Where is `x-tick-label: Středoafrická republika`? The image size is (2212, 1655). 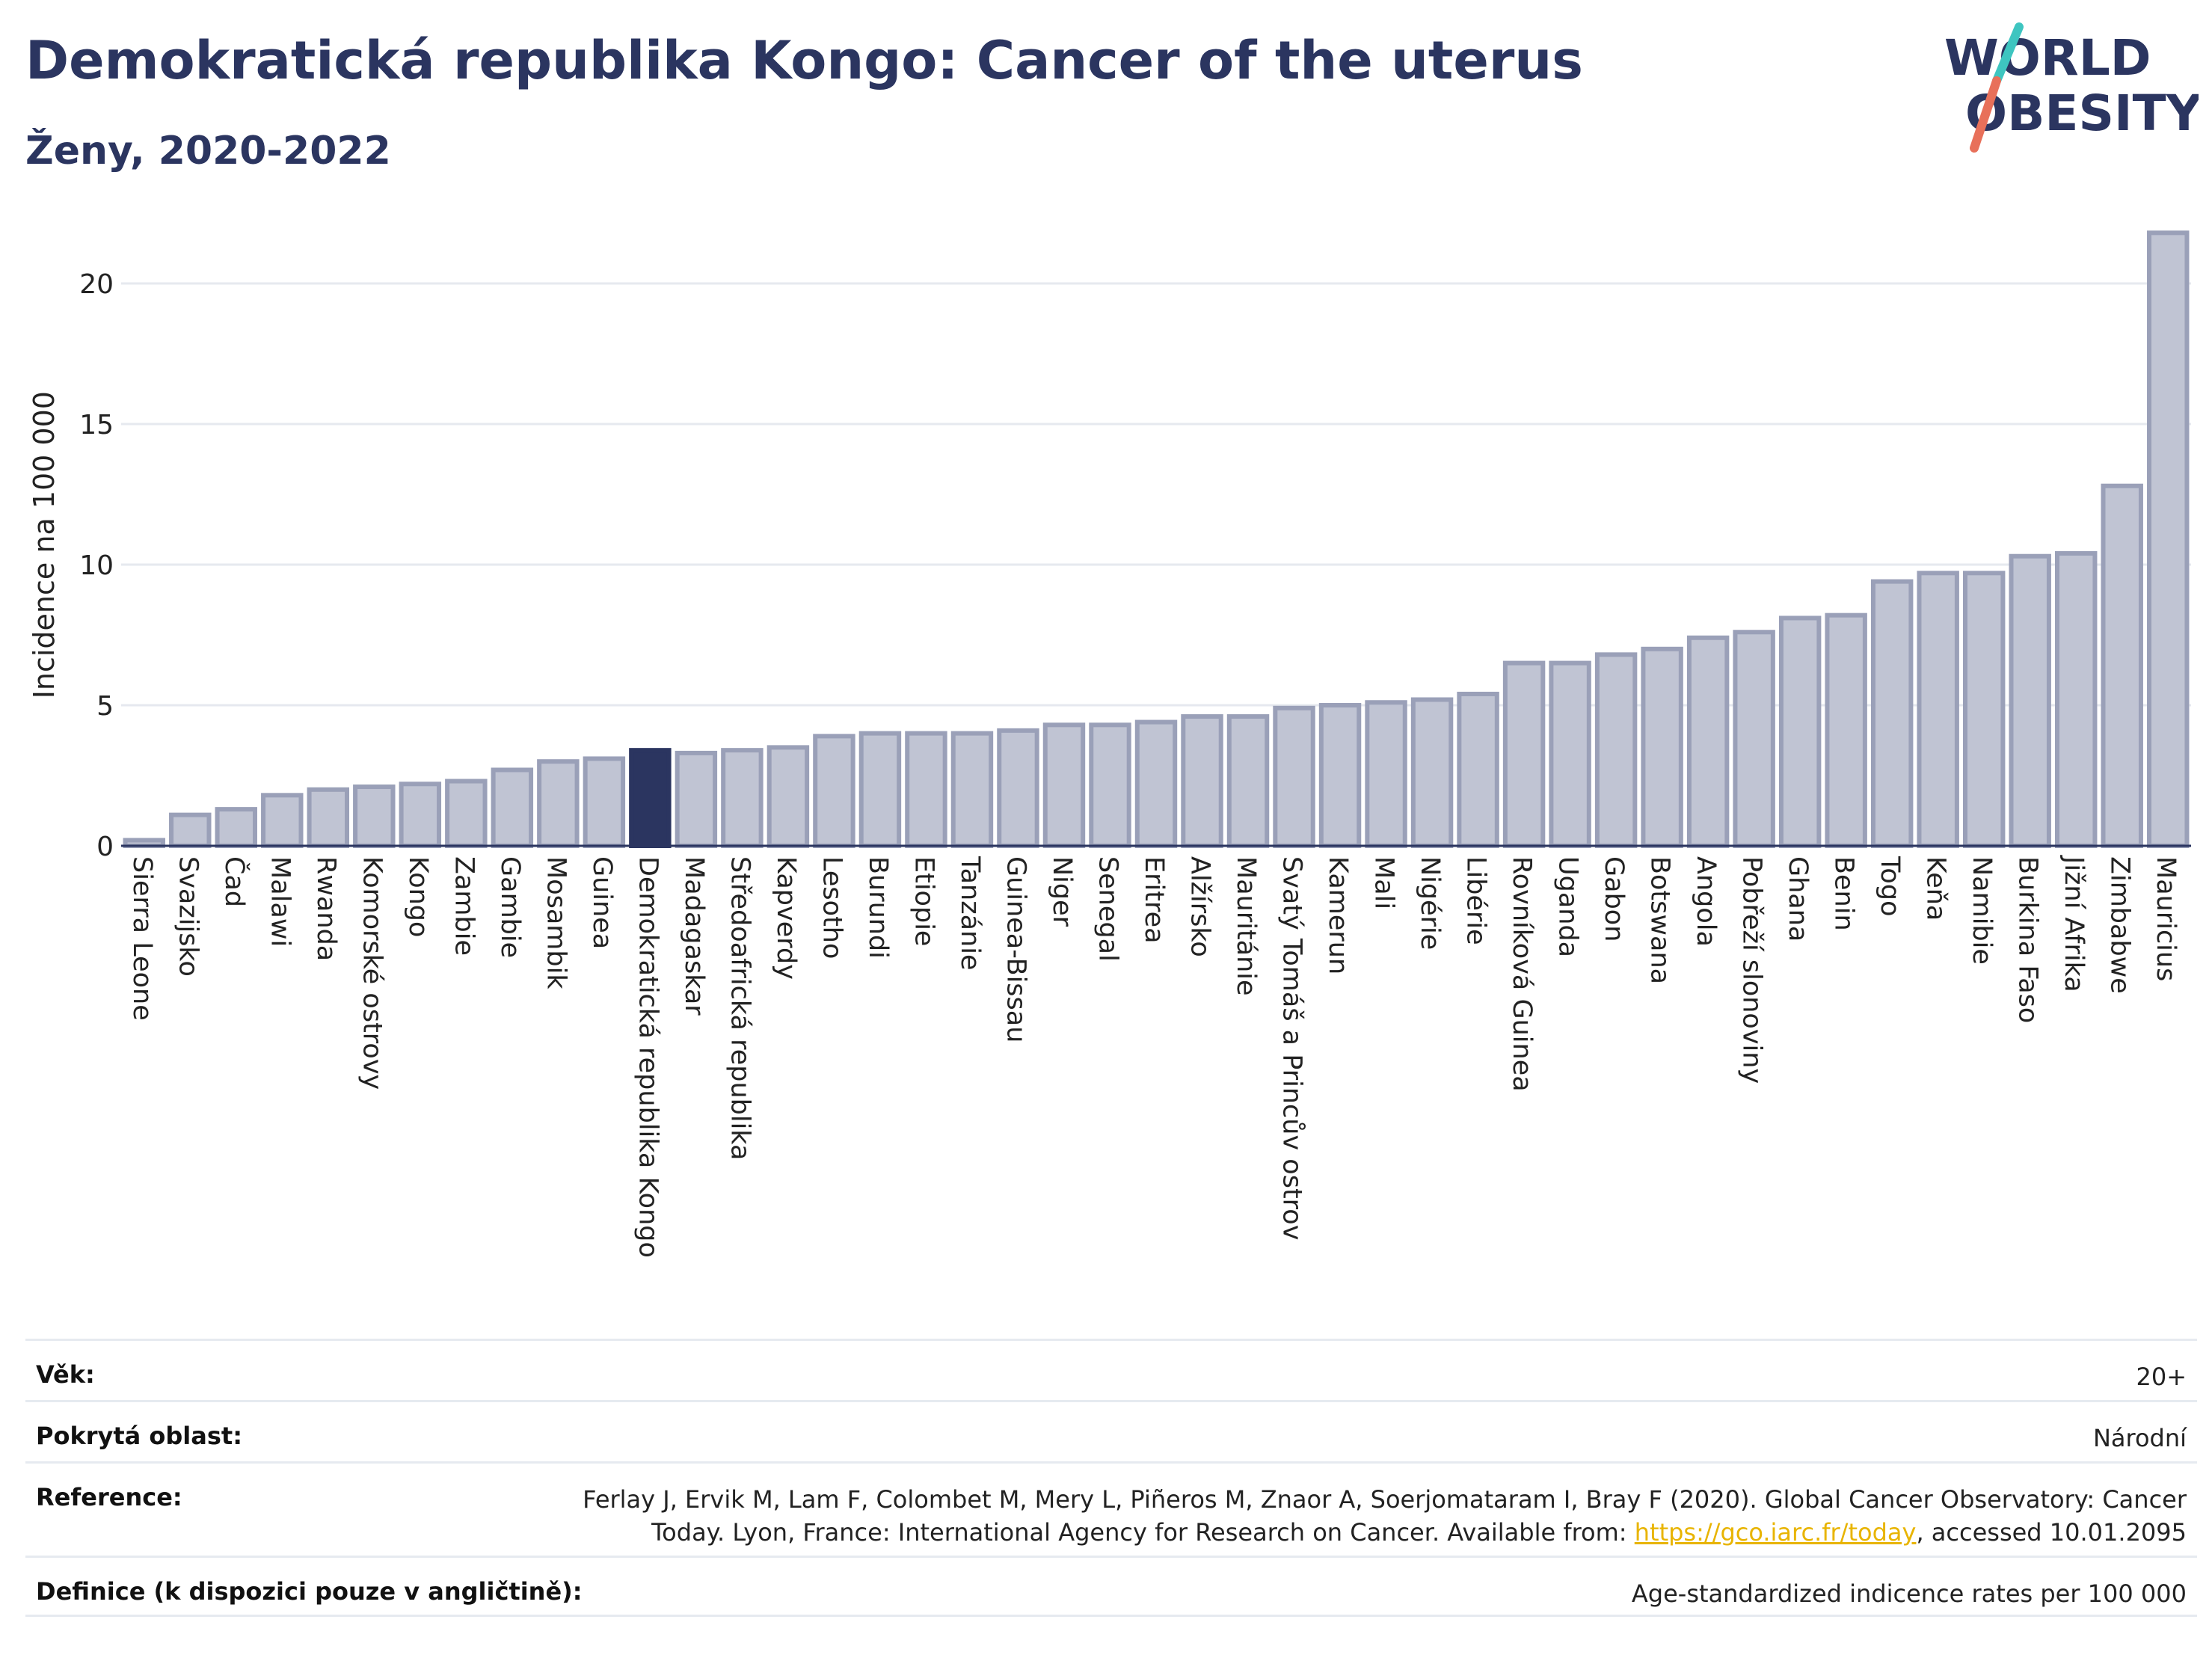
x-tick-label: Středoafrická republika is located at coordinates (740, 1008).